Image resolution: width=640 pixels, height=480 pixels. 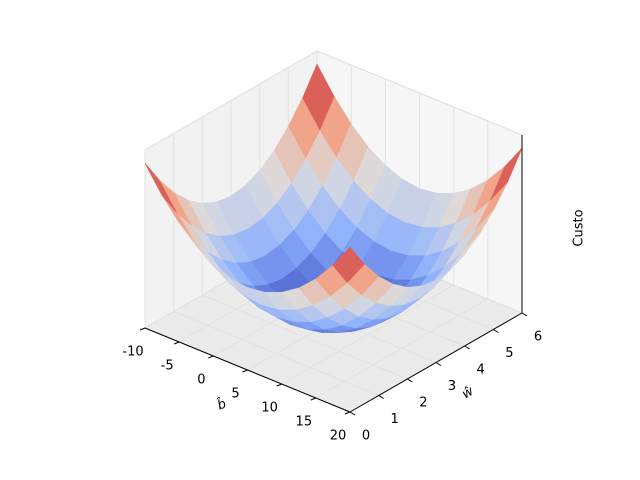 I want to click on x-axis-line, so click(x=247, y=370).